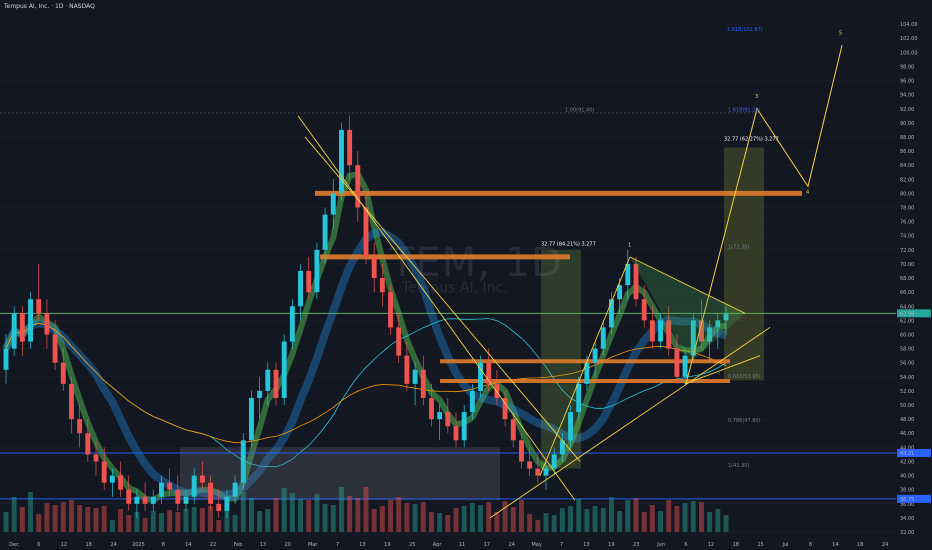 The height and width of the screenshot is (550, 932). Describe the element at coordinates (907, 209) in the screenshot. I see `y-tick-label: 78.00` at that location.